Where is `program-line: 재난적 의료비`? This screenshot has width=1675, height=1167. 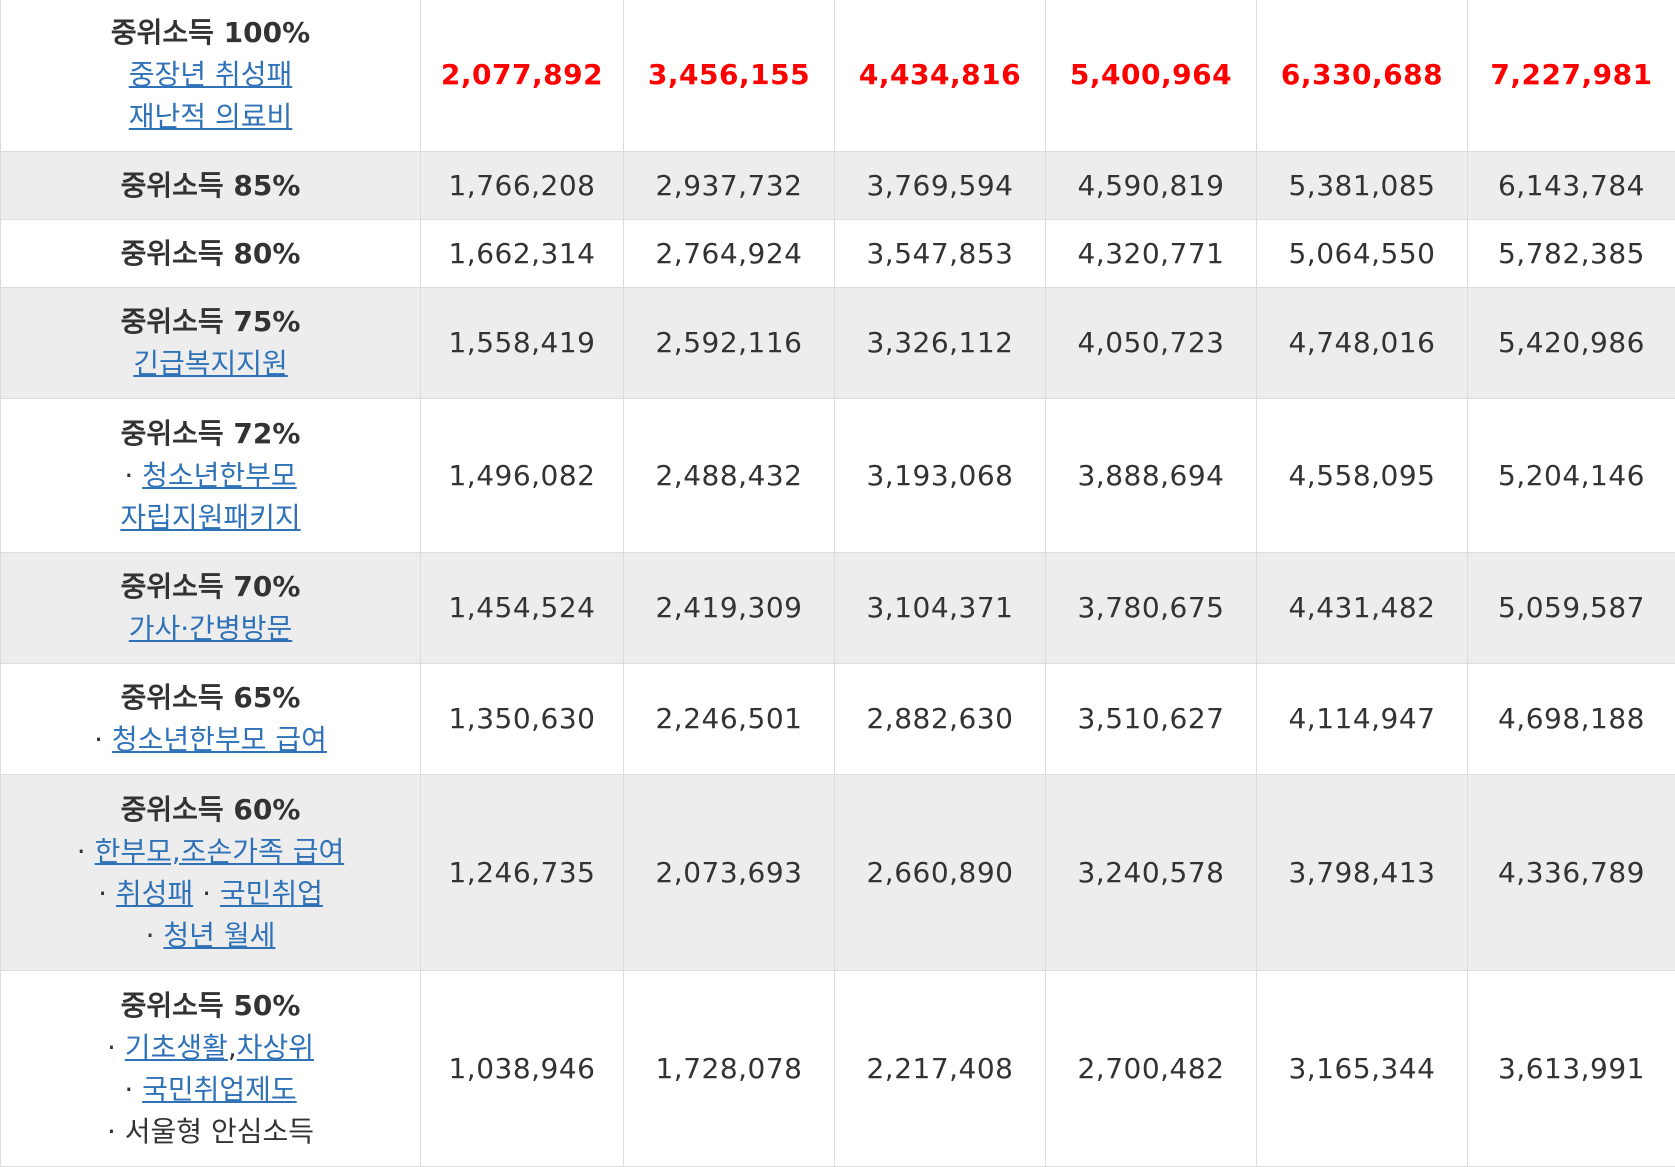
program-line: 재난적 의료비 is located at coordinates (210, 117).